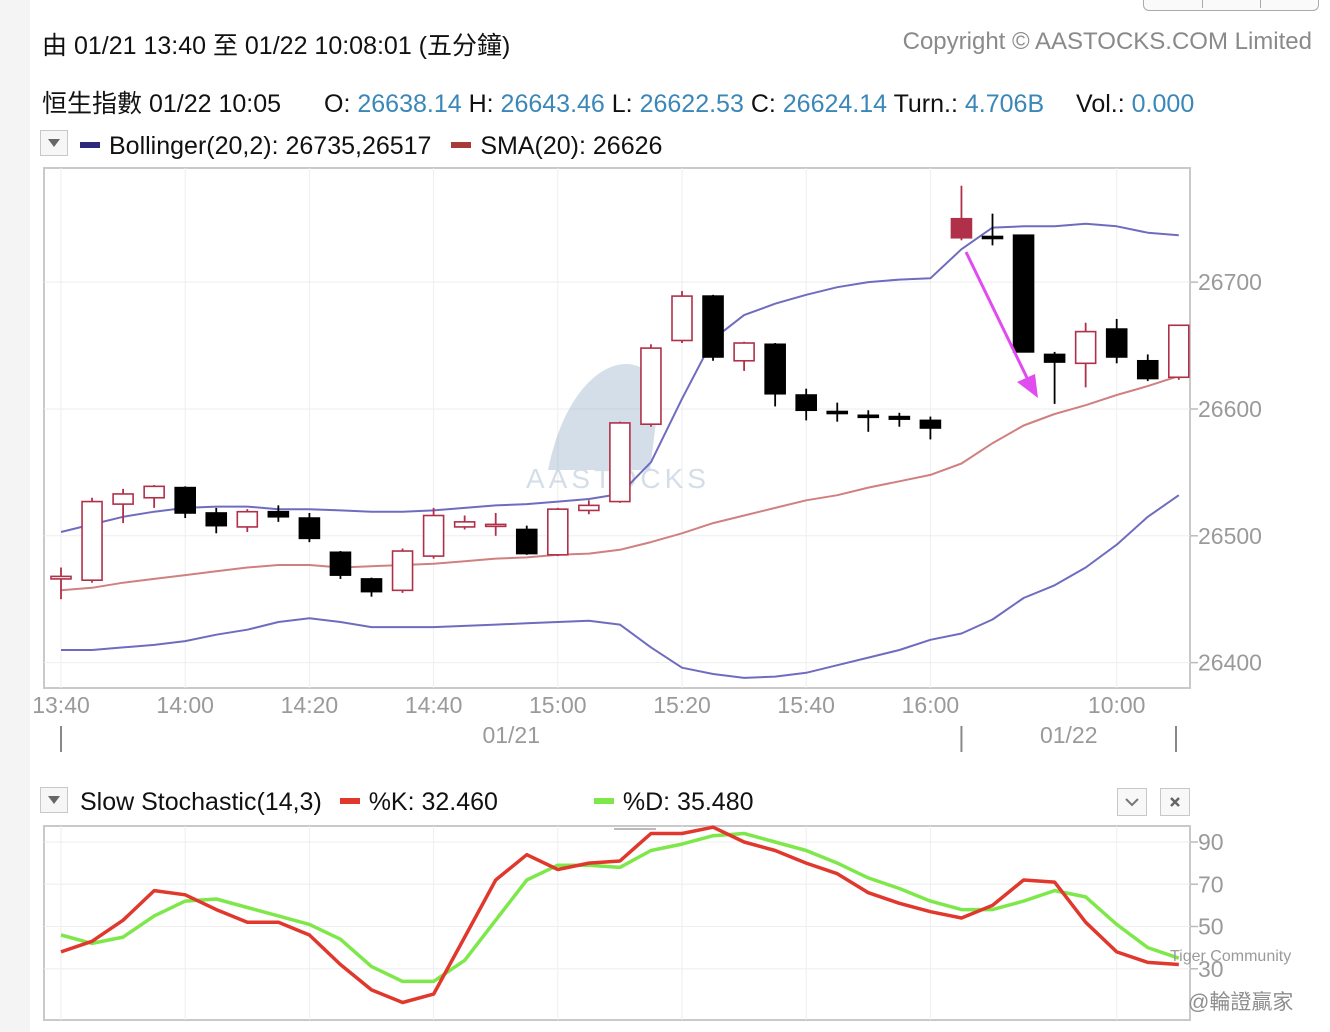 This screenshot has width=1330, height=1032. What do you see at coordinates (763, 104) in the screenshot?
I see `close-label: C:` at bounding box center [763, 104].